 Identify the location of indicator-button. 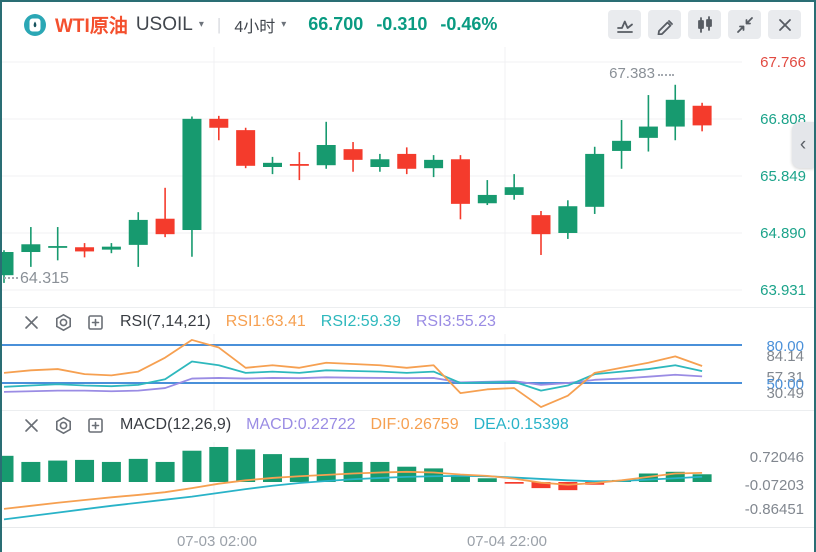
(624, 24).